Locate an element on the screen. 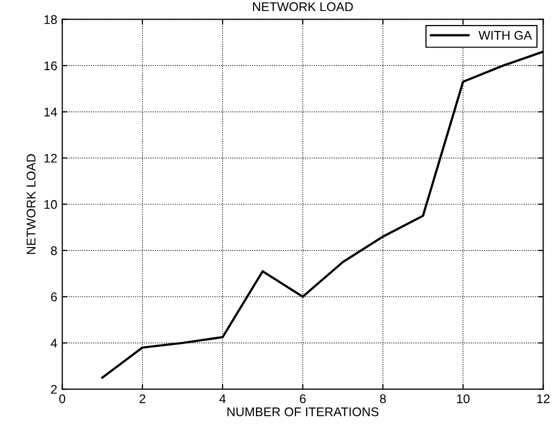  y-tick-label: 4 is located at coordinates (54, 343).